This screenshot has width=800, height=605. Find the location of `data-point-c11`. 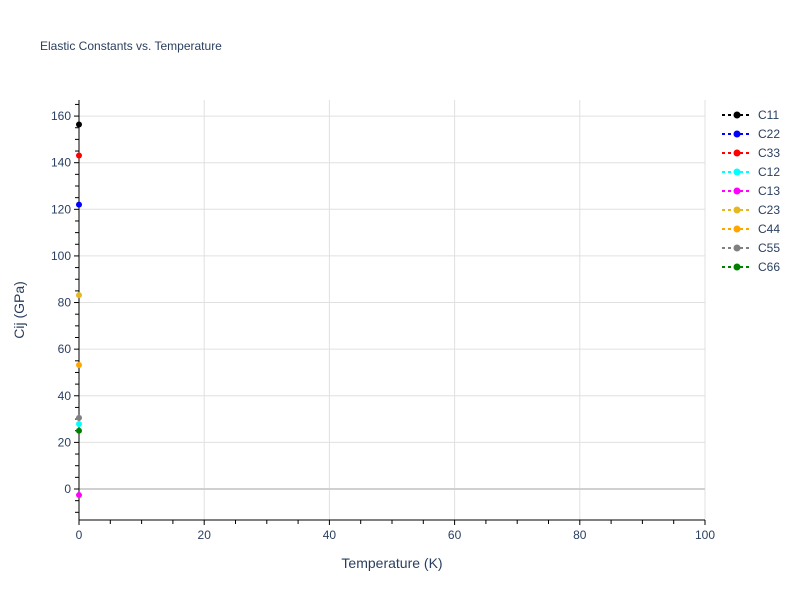

data-point-c11 is located at coordinates (79, 124).